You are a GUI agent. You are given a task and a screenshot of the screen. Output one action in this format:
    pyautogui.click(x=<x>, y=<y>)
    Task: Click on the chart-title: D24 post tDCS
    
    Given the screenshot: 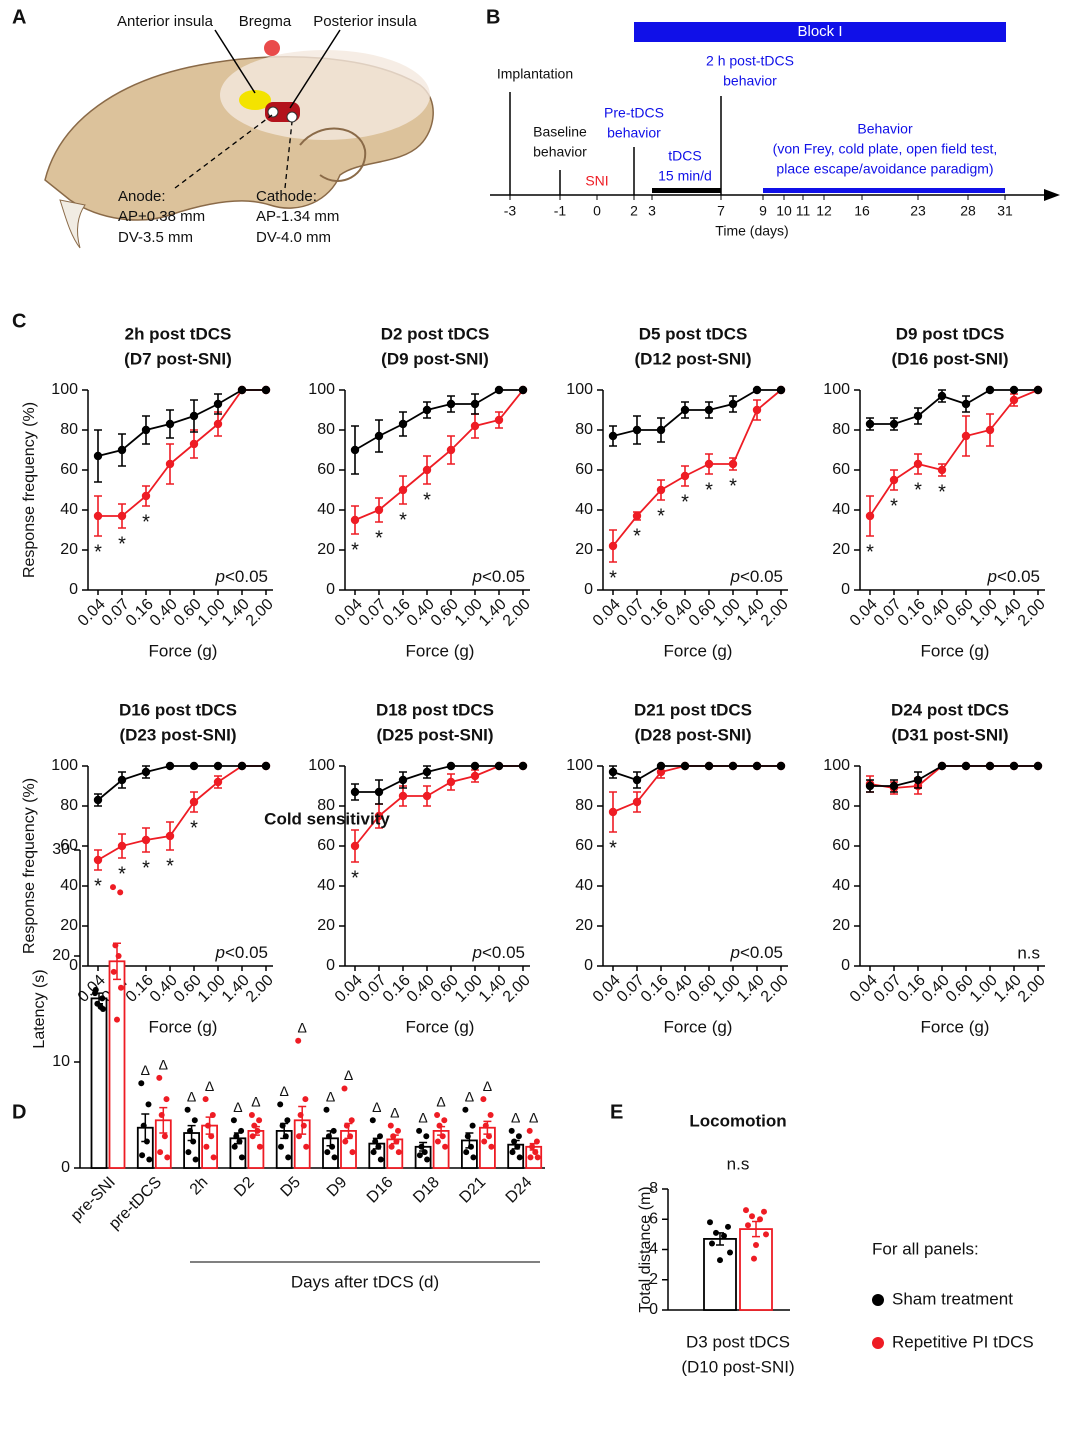 What is the action you would take?
    pyautogui.click(x=950, y=709)
    